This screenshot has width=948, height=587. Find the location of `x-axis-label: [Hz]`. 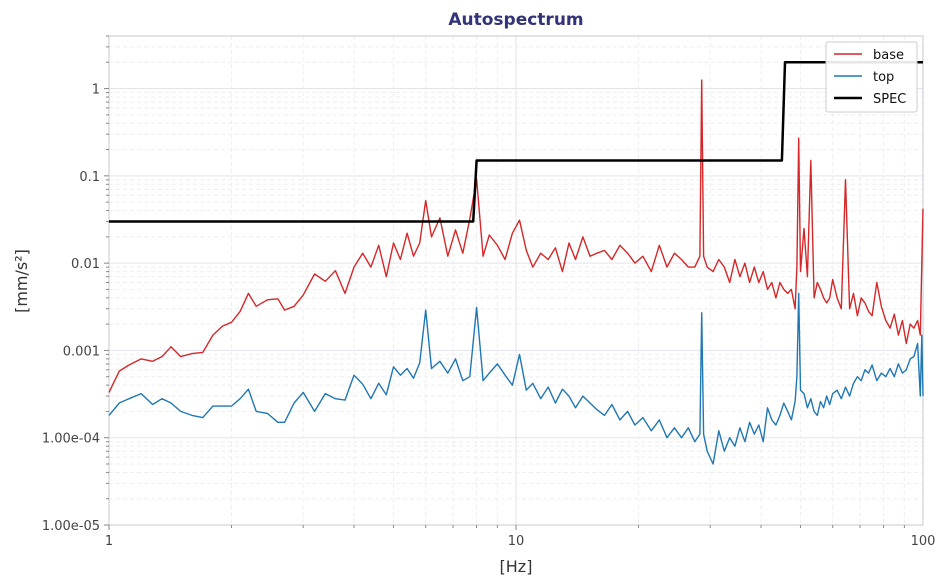

x-axis-label: [Hz] is located at coordinates (516, 566).